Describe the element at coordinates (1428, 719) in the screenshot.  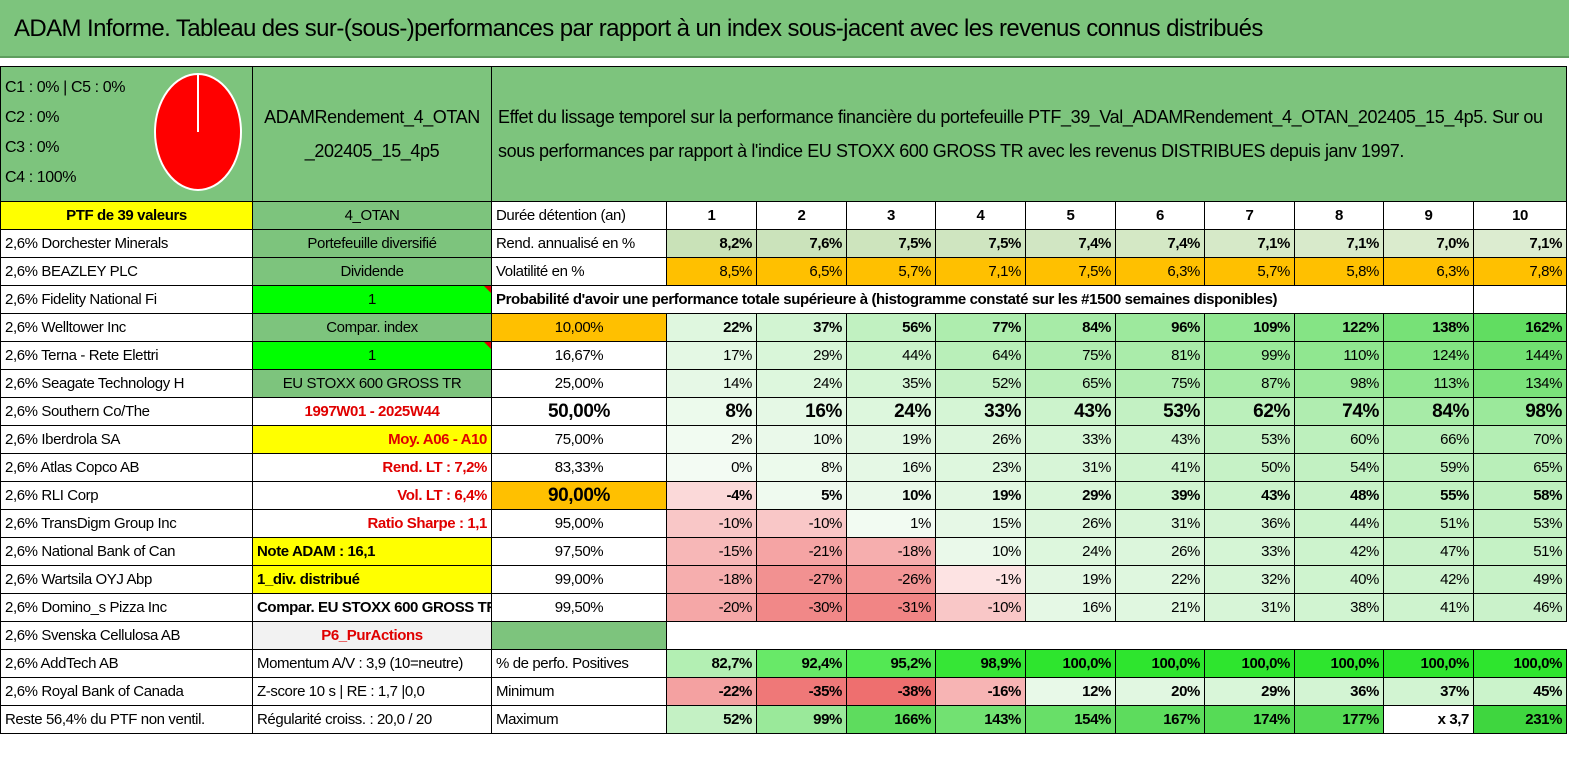
I see `max-value: x 3,7` at that location.